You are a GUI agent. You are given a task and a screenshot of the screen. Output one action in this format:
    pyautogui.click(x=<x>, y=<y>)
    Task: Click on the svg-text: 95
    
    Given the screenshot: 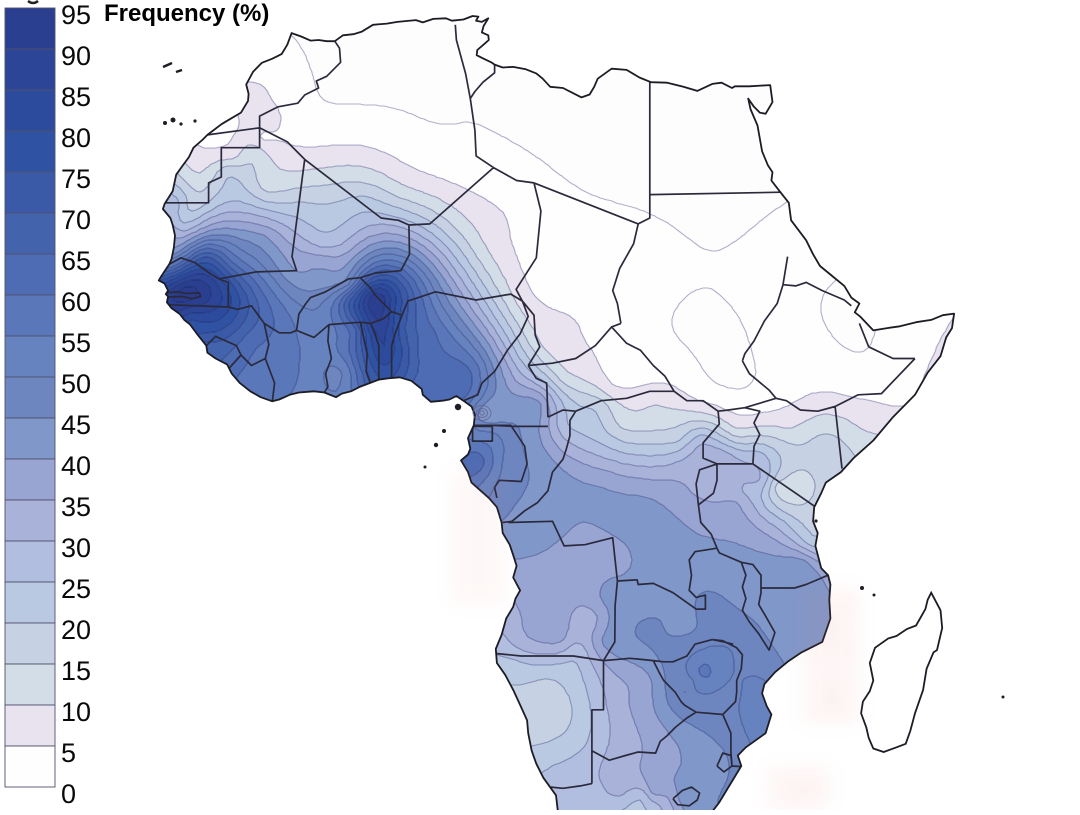 What is the action you would take?
    pyautogui.click(x=76, y=15)
    